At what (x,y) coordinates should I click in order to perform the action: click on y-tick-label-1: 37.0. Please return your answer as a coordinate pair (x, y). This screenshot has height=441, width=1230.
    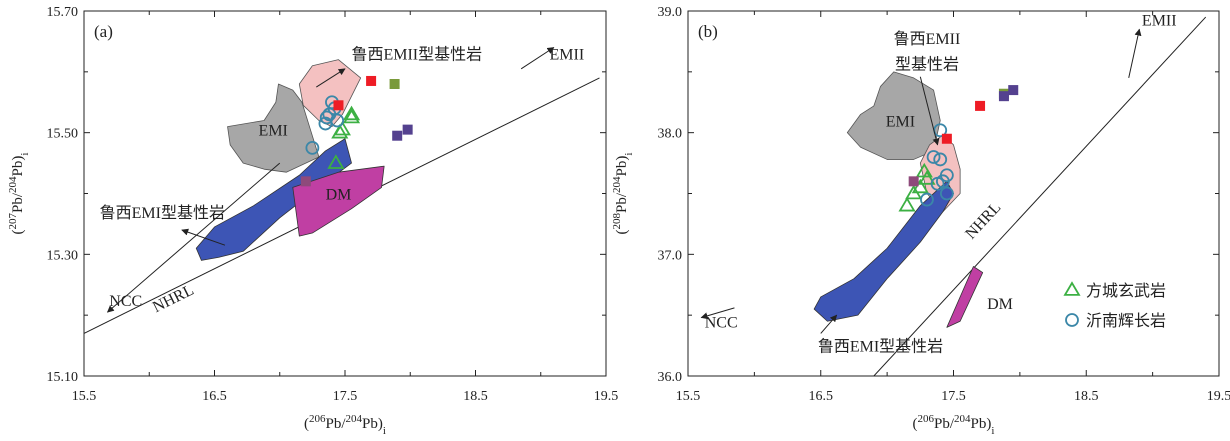
    Looking at the image, I should click on (670, 255).